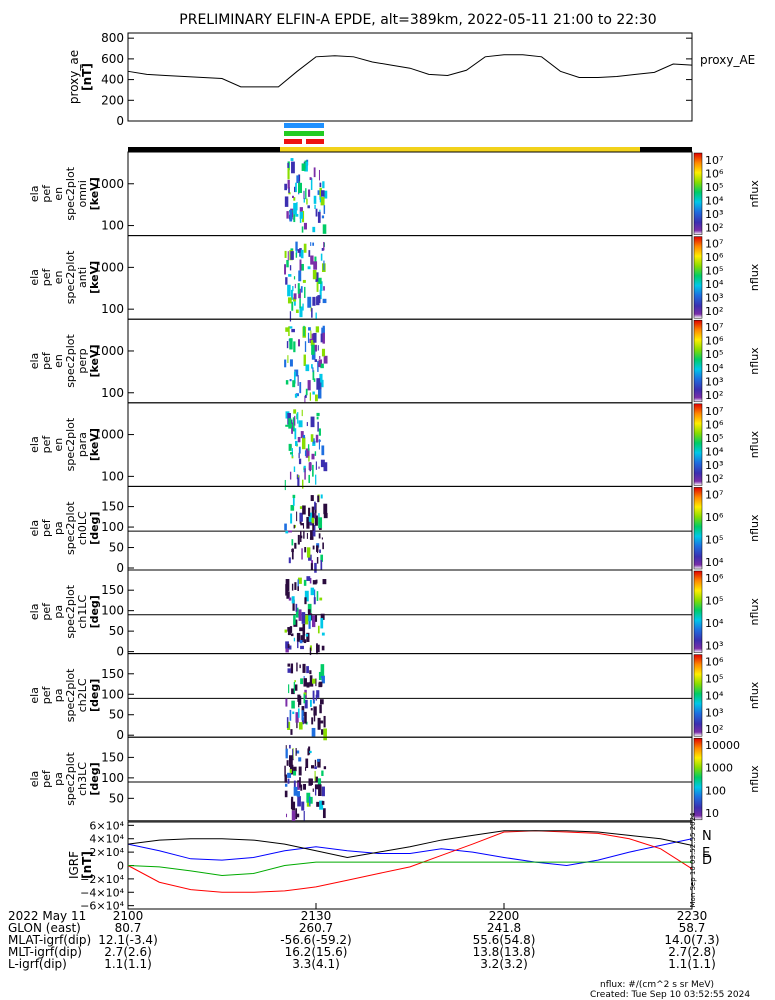 The height and width of the screenshot is (1000, 775). What do you see at coordinates (316, 928) in the screenshot?
I see `orbit-row-value: 260.7` at bounding box center [316, 928].